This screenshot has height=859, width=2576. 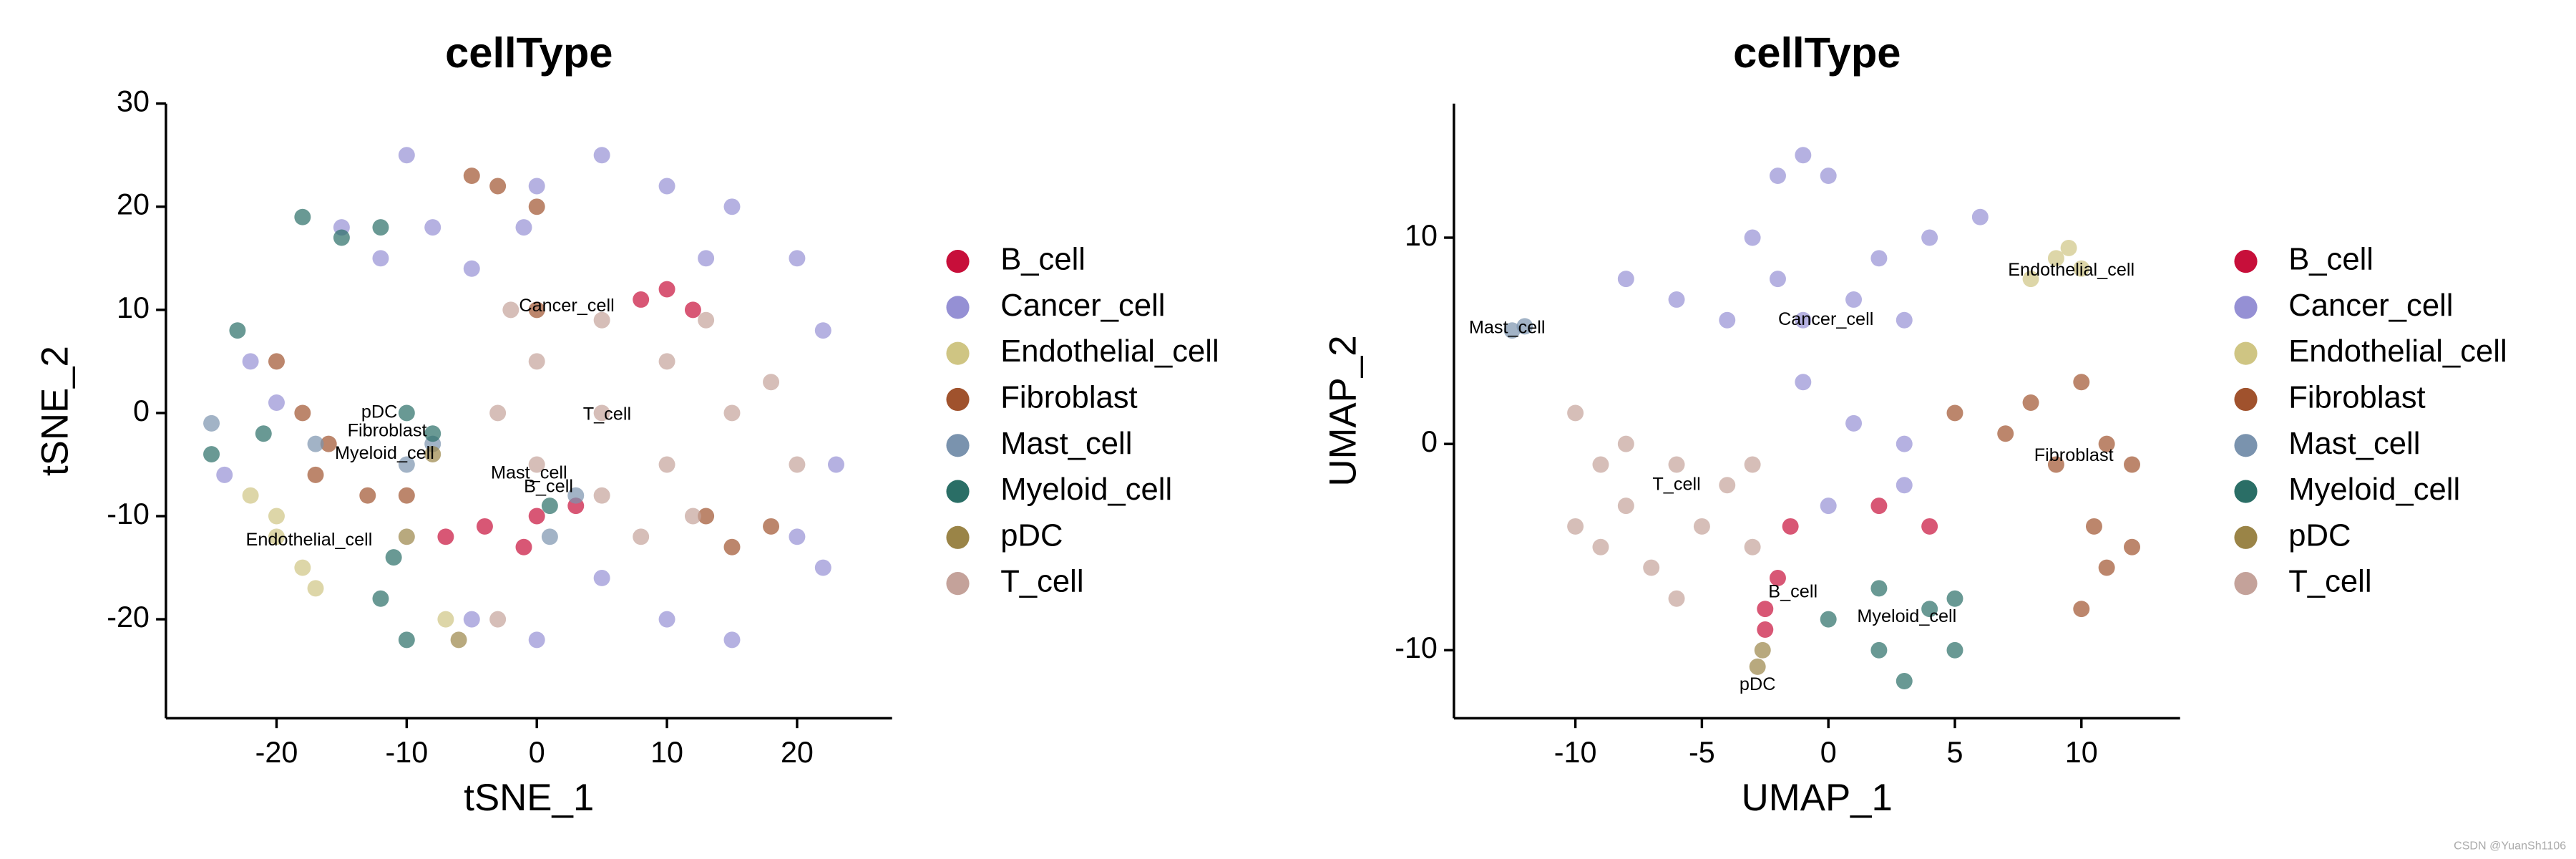 I want to click on x-tick-label: 10, so click(x=2081, y=752).